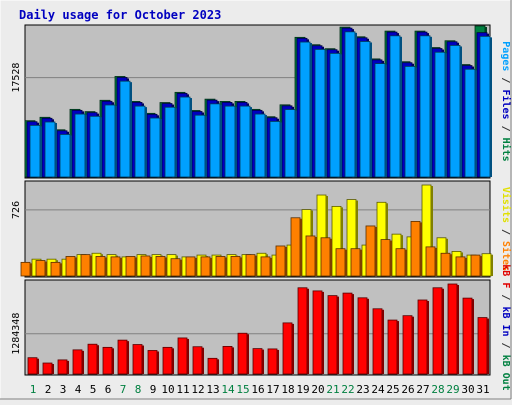 This screenshot has width=512, height=405. I want to click on panel-visits-tick-label: 726, so click(16, 210).